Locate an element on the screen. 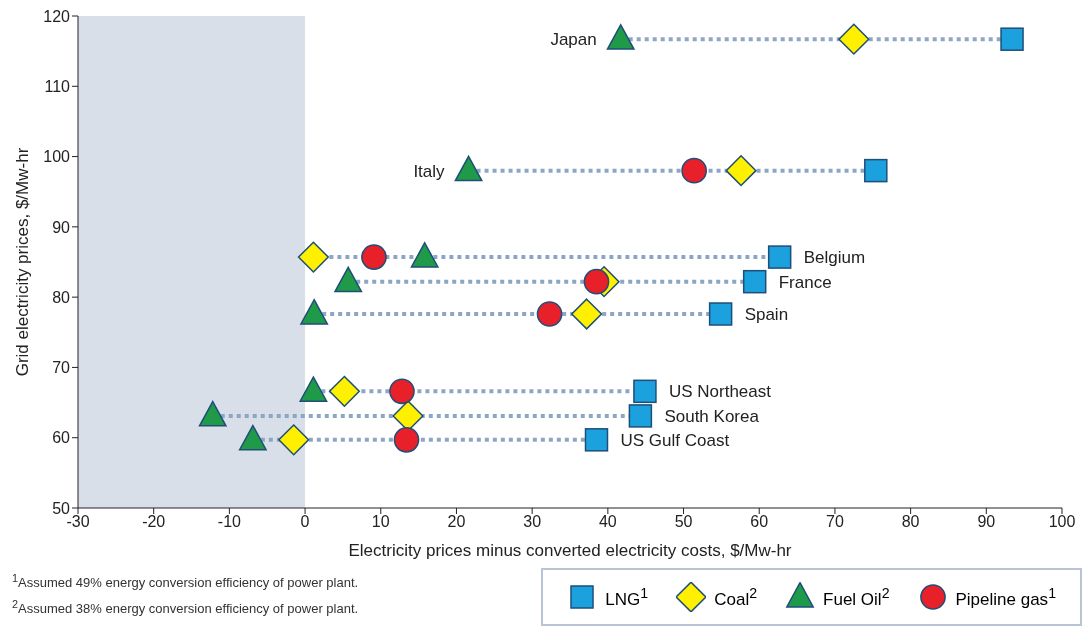  x-tick-label: 80 is located at coordinates (910, 522).